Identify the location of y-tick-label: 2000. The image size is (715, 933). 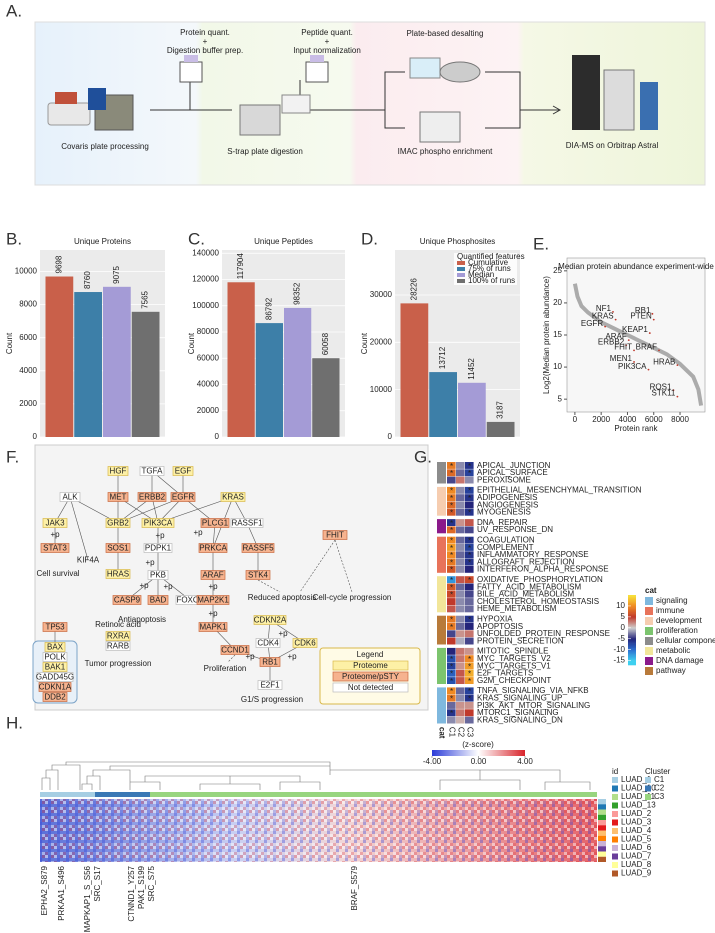
(28, 403).